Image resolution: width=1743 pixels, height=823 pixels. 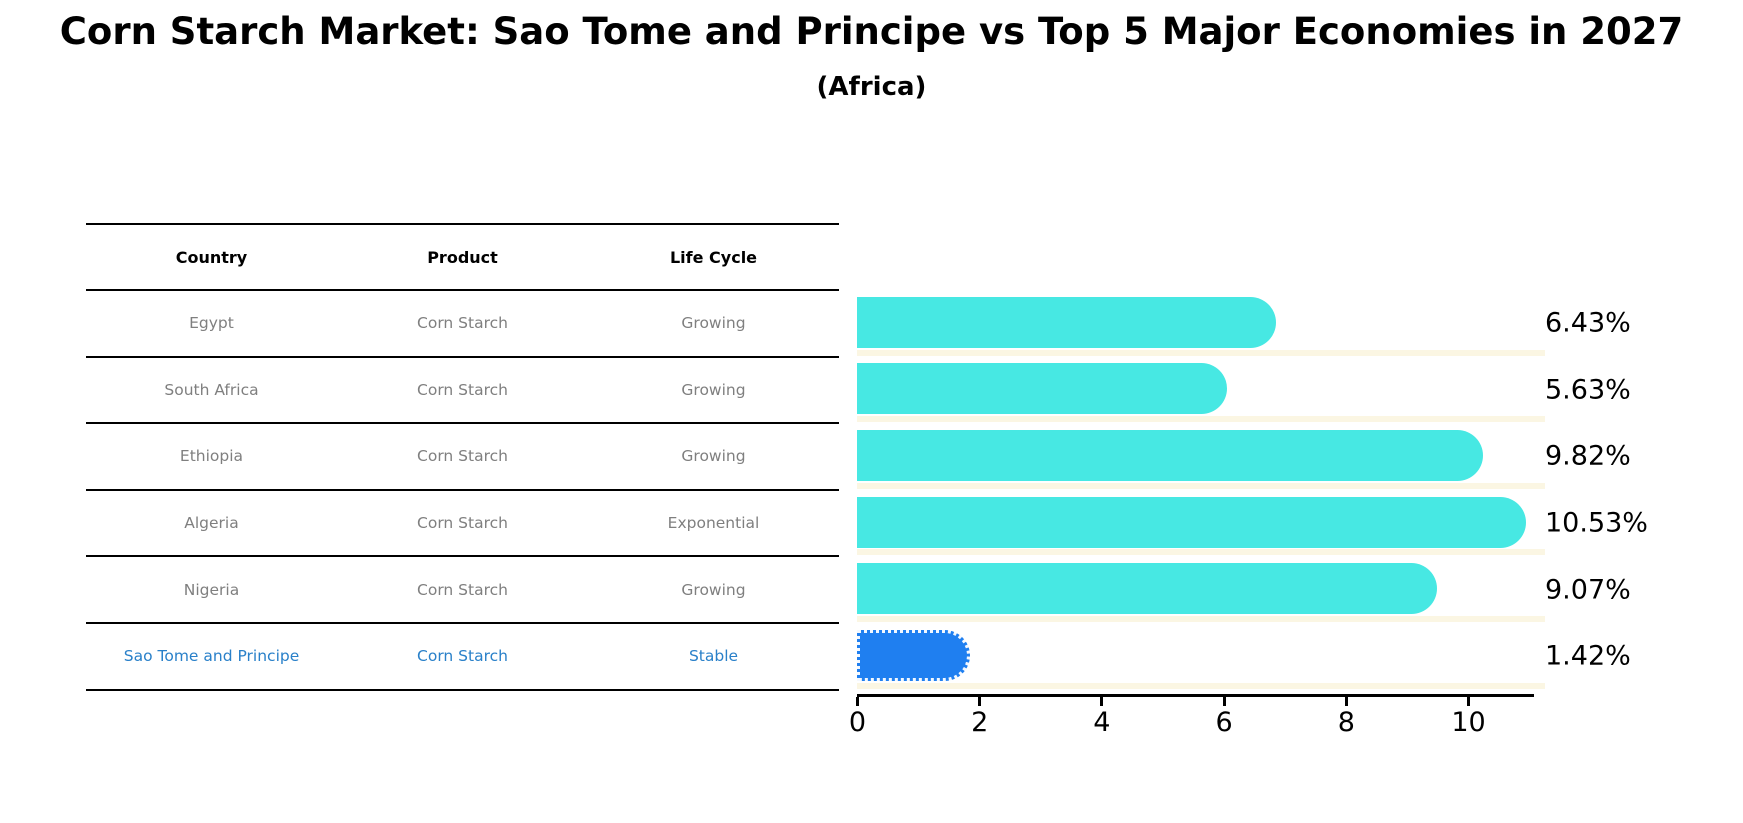 What do you see at coordinates (1102, 722) in the screenshot?
I see `x-axis-tick-label: 4` at bounding box center [1102, 722].